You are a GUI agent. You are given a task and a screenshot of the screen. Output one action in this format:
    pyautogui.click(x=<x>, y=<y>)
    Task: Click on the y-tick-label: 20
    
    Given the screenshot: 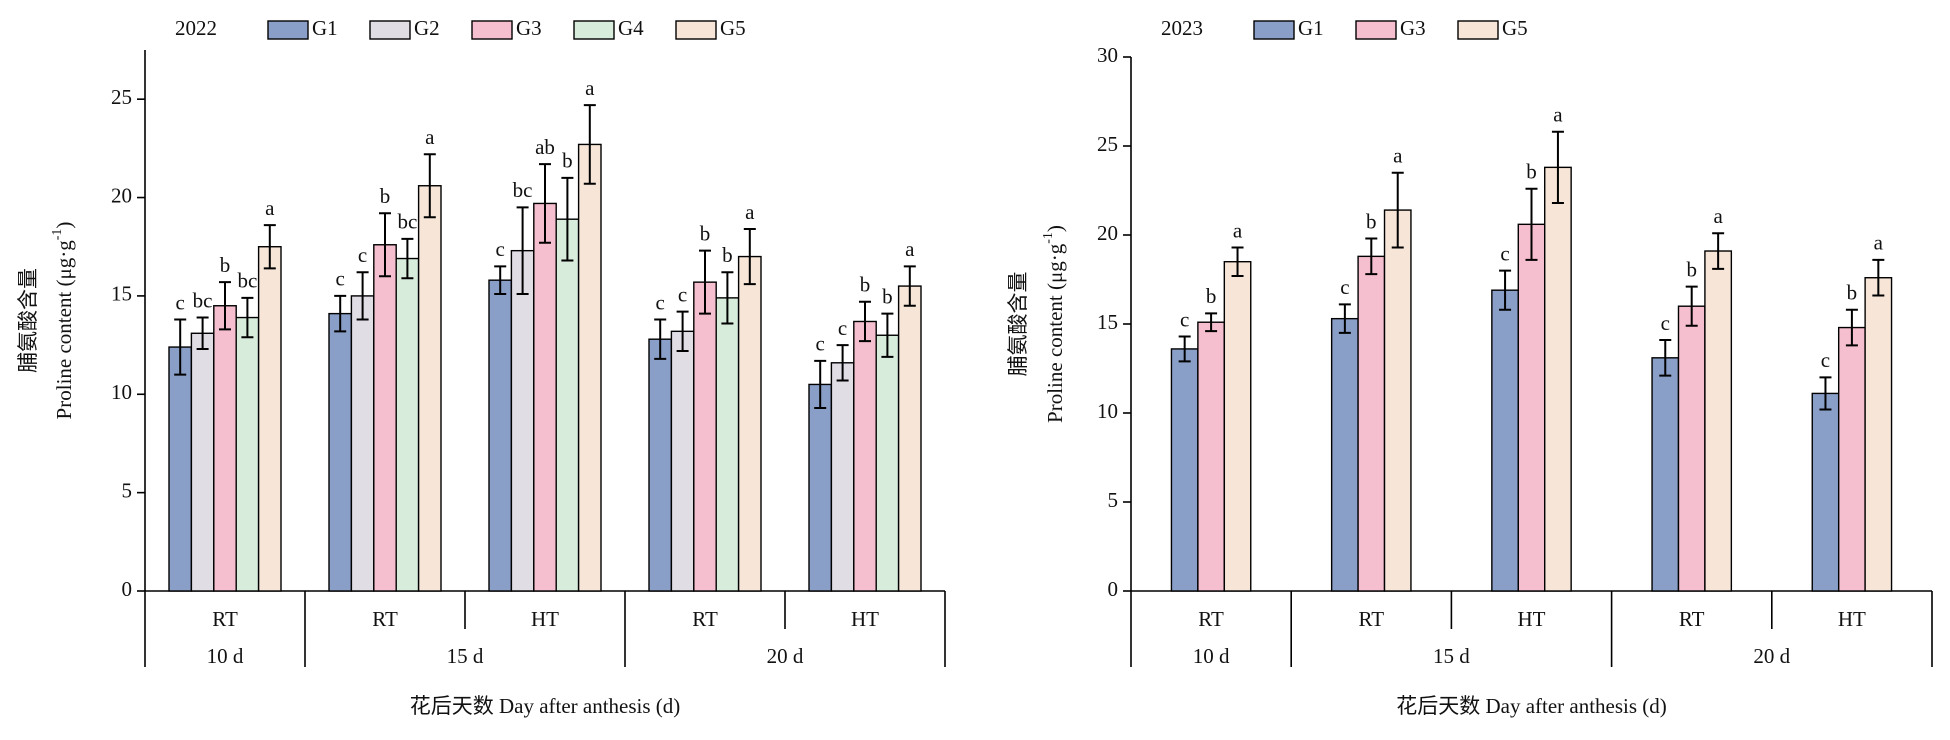 What is the action you would take?
    pyautogui.click(x=1107, y=233)
    